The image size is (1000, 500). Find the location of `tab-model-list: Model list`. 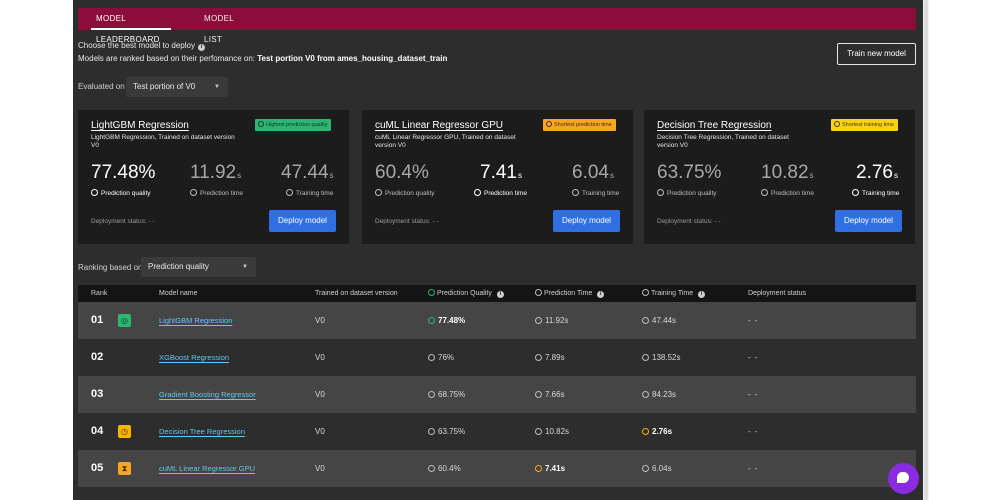

tab-model-list: Model list is located at coordinates (219, 29).